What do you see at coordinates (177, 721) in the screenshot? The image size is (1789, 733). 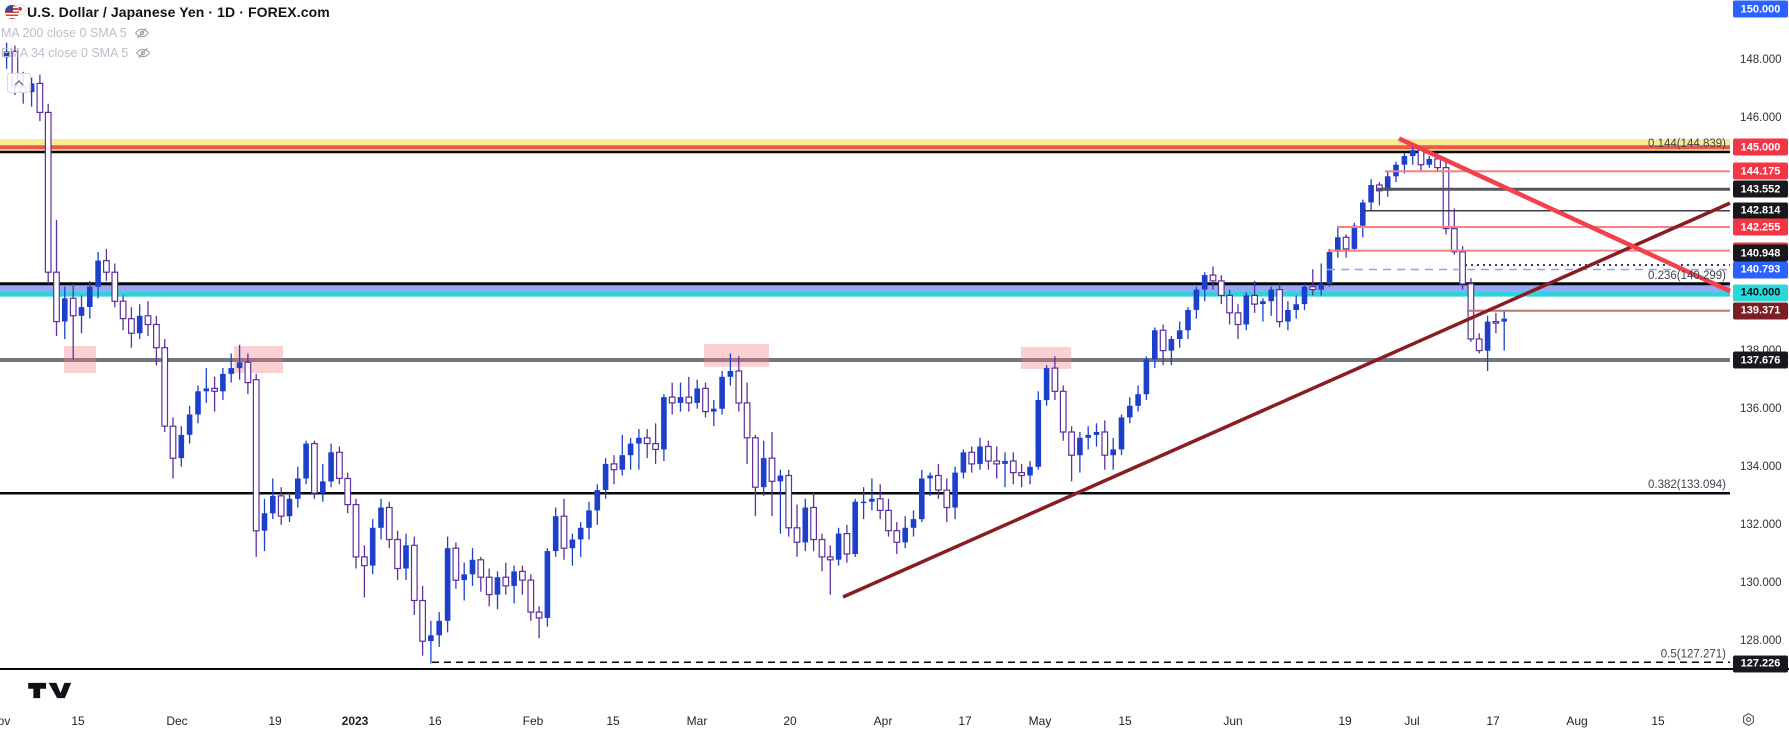 I see `time-axis-label: Dec` at bounding box center [177, 721].